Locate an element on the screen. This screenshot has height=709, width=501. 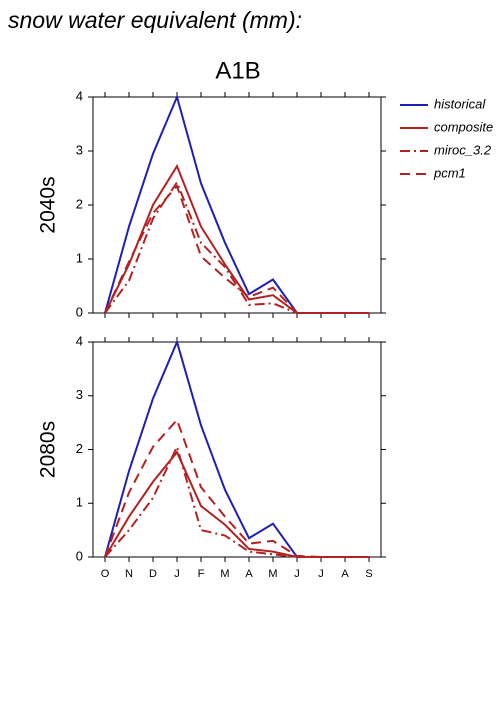
x-tick-label: S is located at coordinates (368, 574).